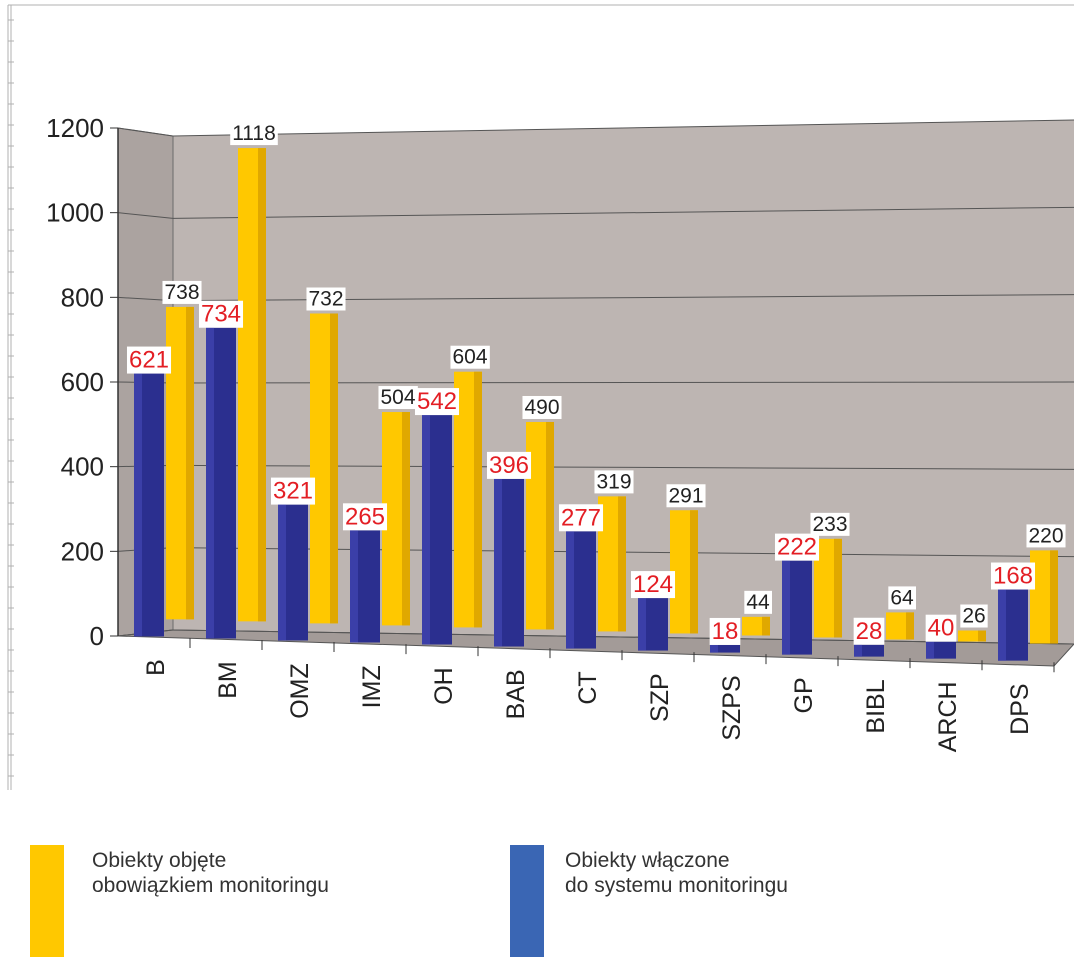  Describe the element at coordinates (660, 697) in the screenshot. I see `x-tick-label: SZP` at that location.